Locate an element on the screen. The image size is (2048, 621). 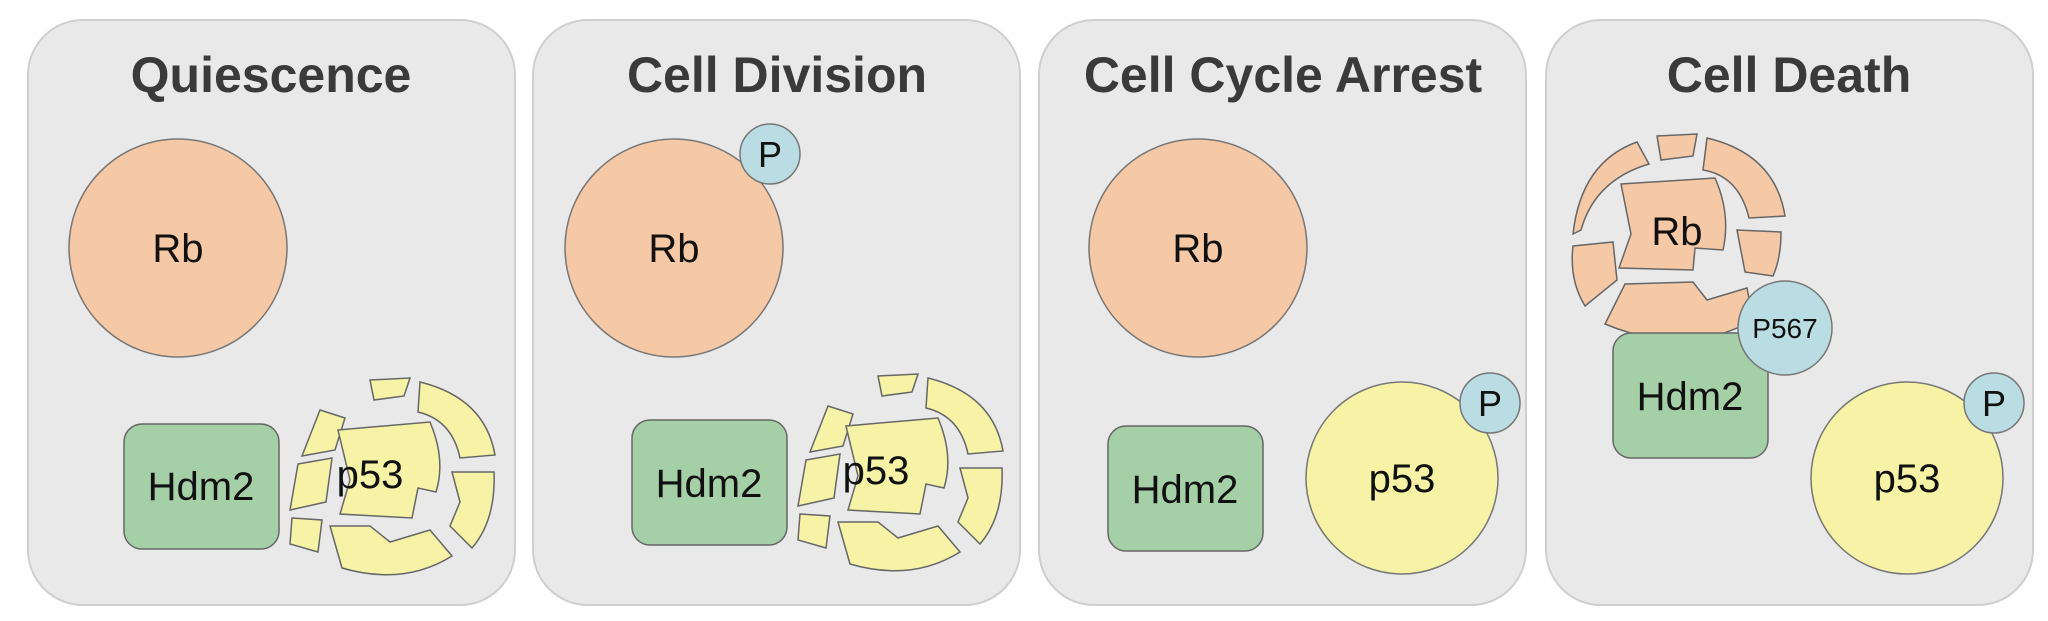
panel-title: Cell Division is located at coordinates (777, 75).